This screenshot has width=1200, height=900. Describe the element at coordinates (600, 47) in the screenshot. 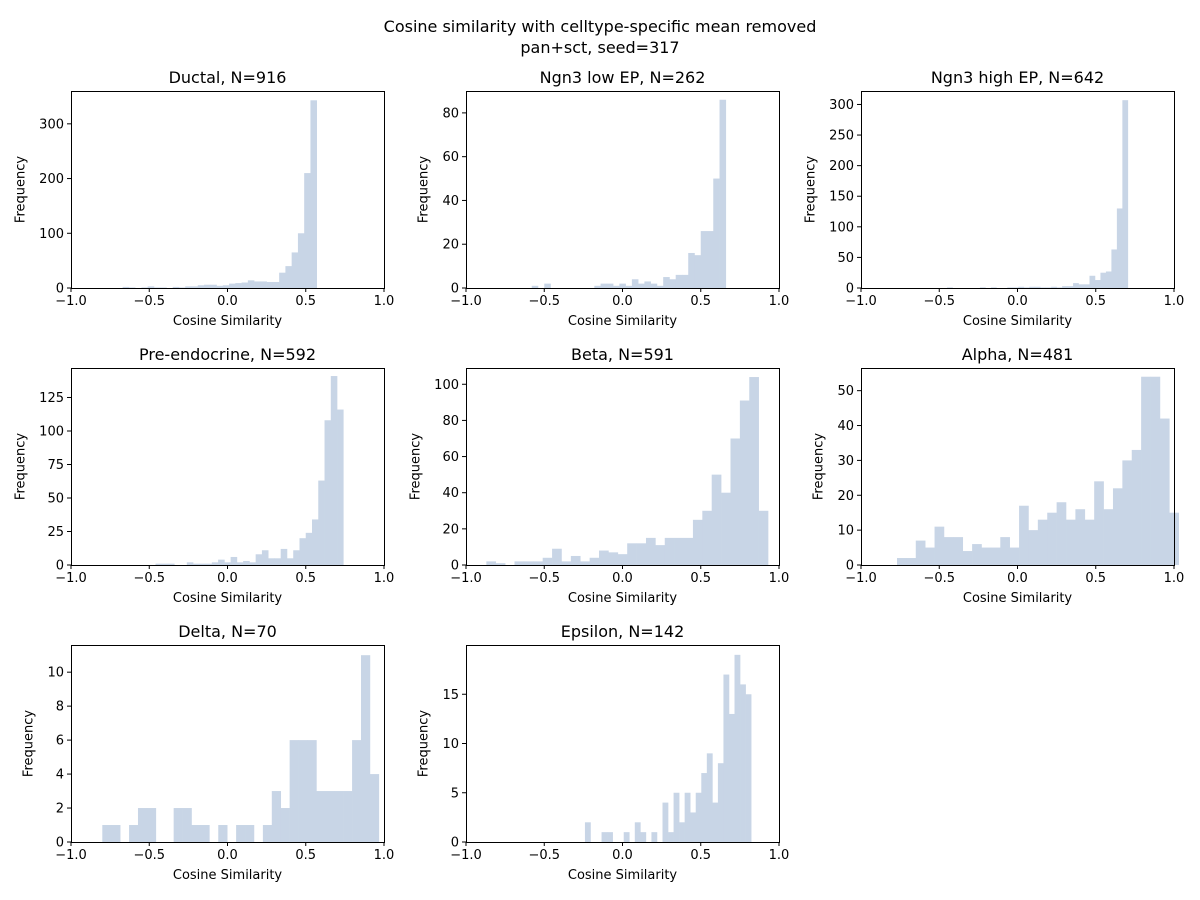

I see `figure-subtitle: pan+sct, seed=317` at that location.